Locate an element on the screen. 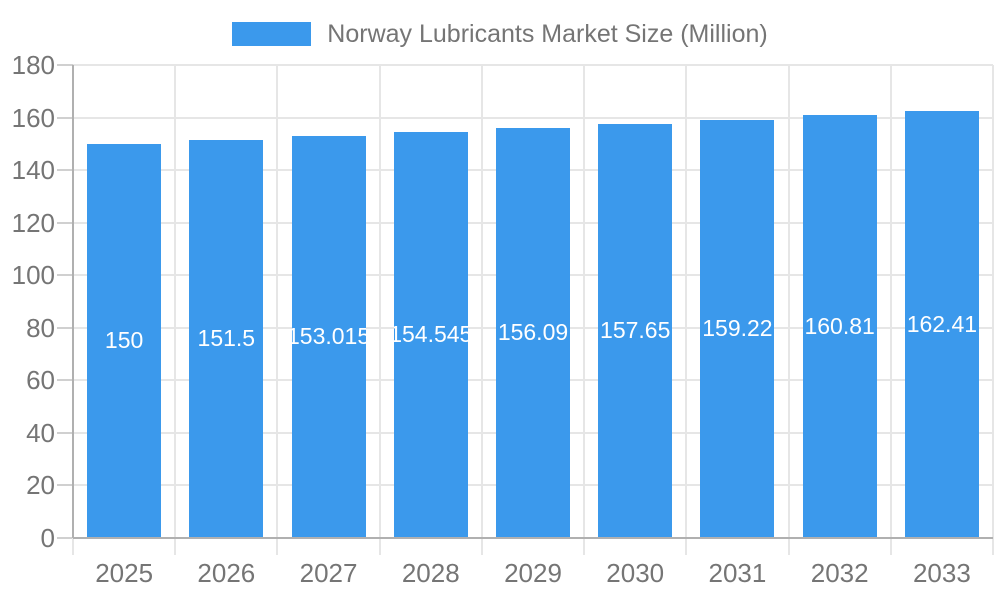 This screenshot has width=1000, height=600. bar: 160.81 is located at coordinates (839, 326).